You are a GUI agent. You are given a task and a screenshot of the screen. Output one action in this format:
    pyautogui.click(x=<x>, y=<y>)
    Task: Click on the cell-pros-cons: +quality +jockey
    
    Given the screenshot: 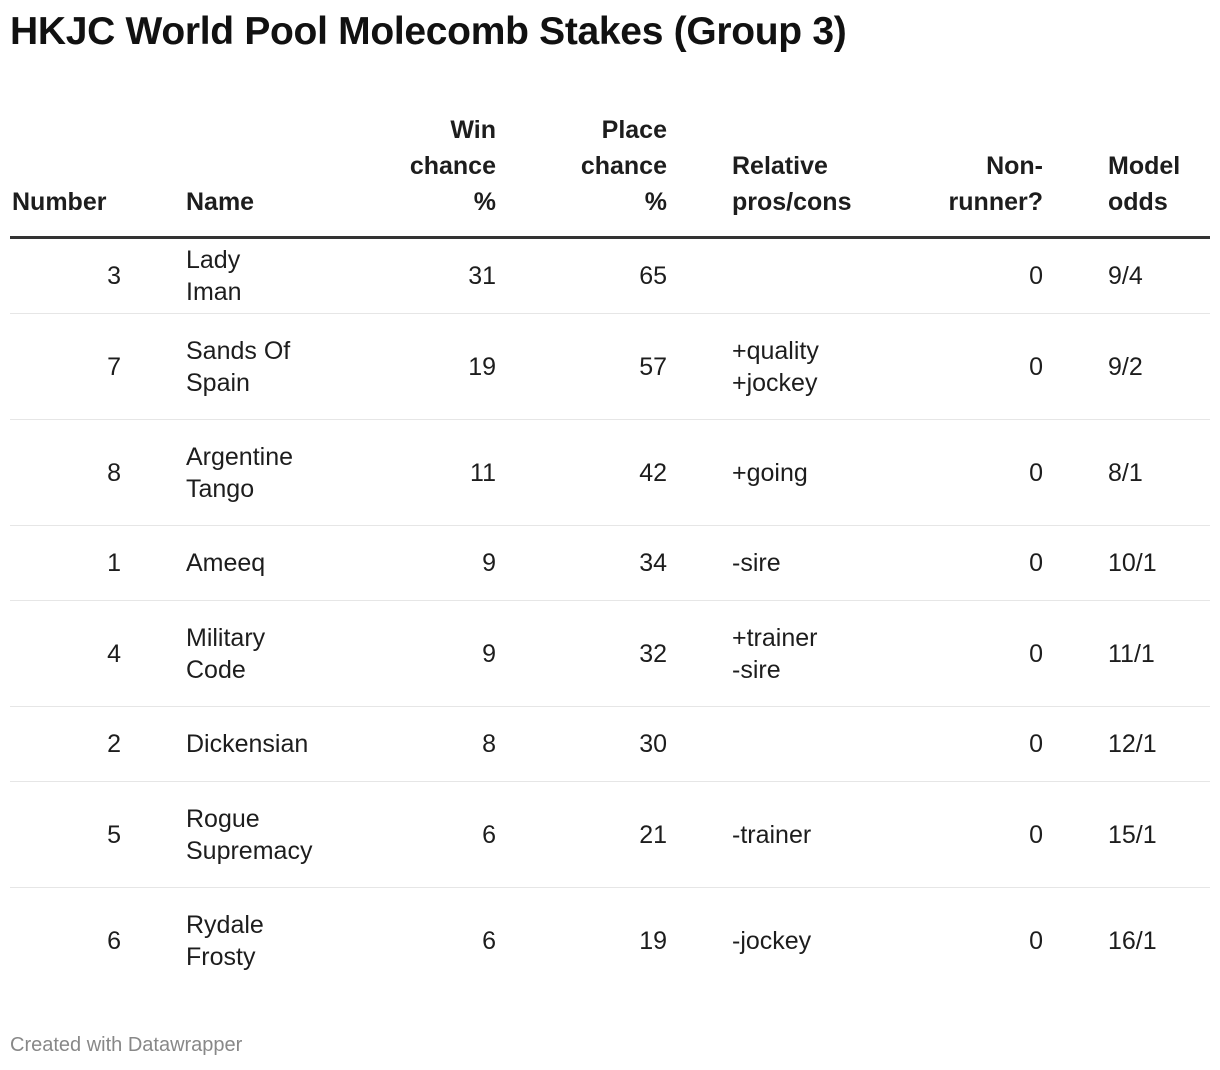 What is the action you would take?
    pyautogui.click(x=792, y=366)
    